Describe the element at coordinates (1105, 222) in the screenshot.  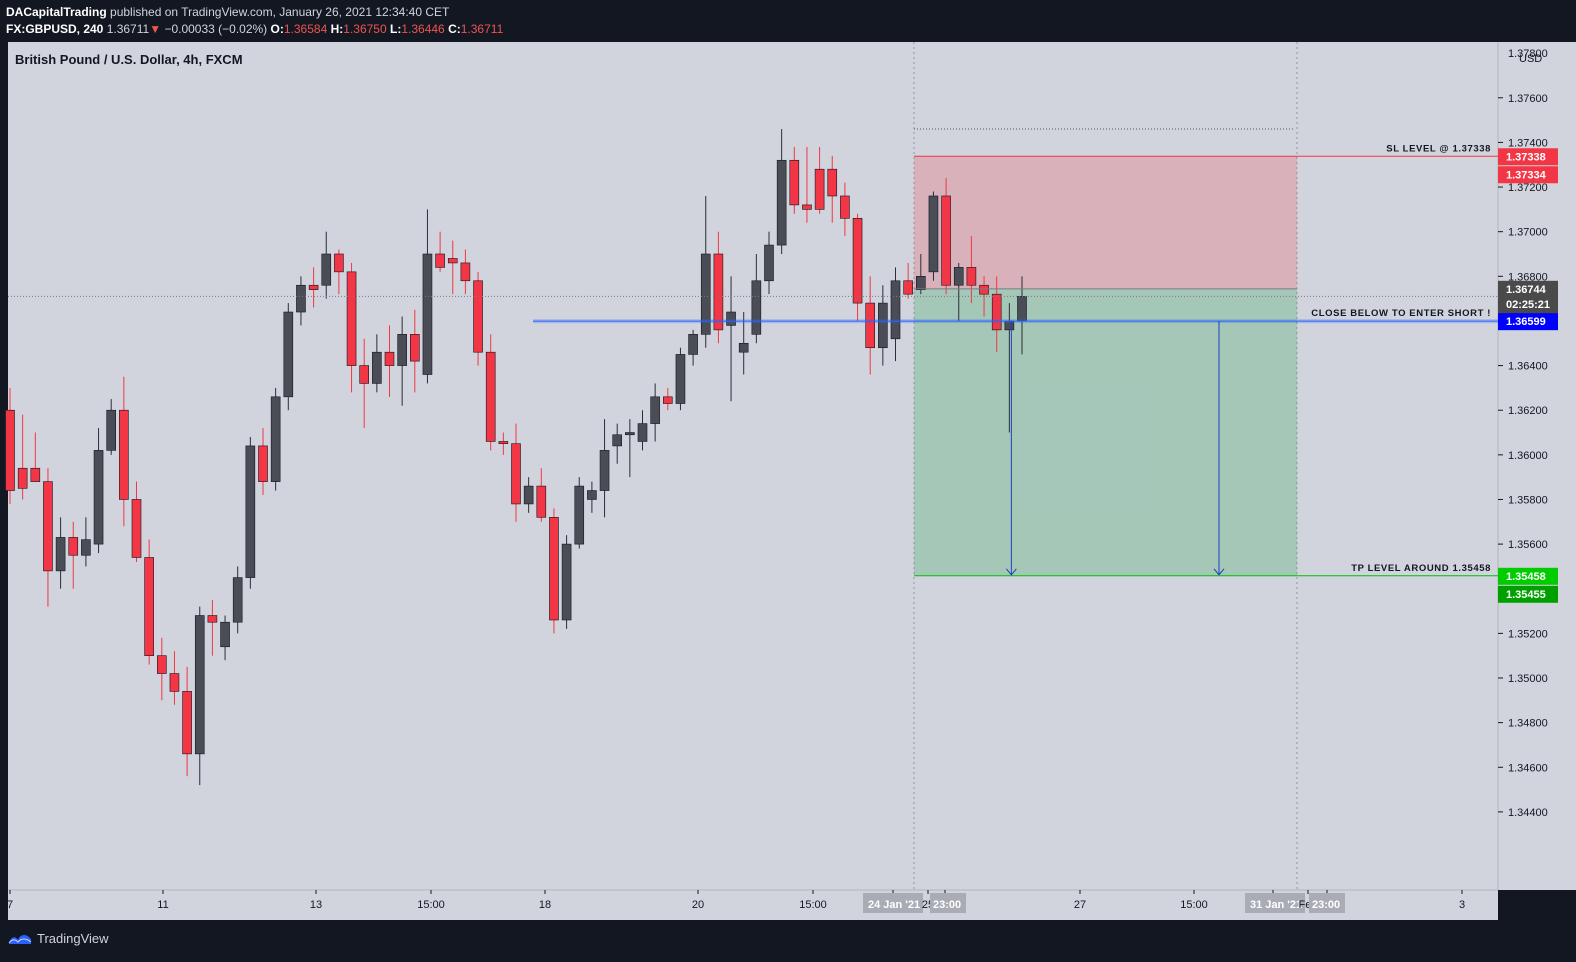
I see `stop-loss-zone` at that location.